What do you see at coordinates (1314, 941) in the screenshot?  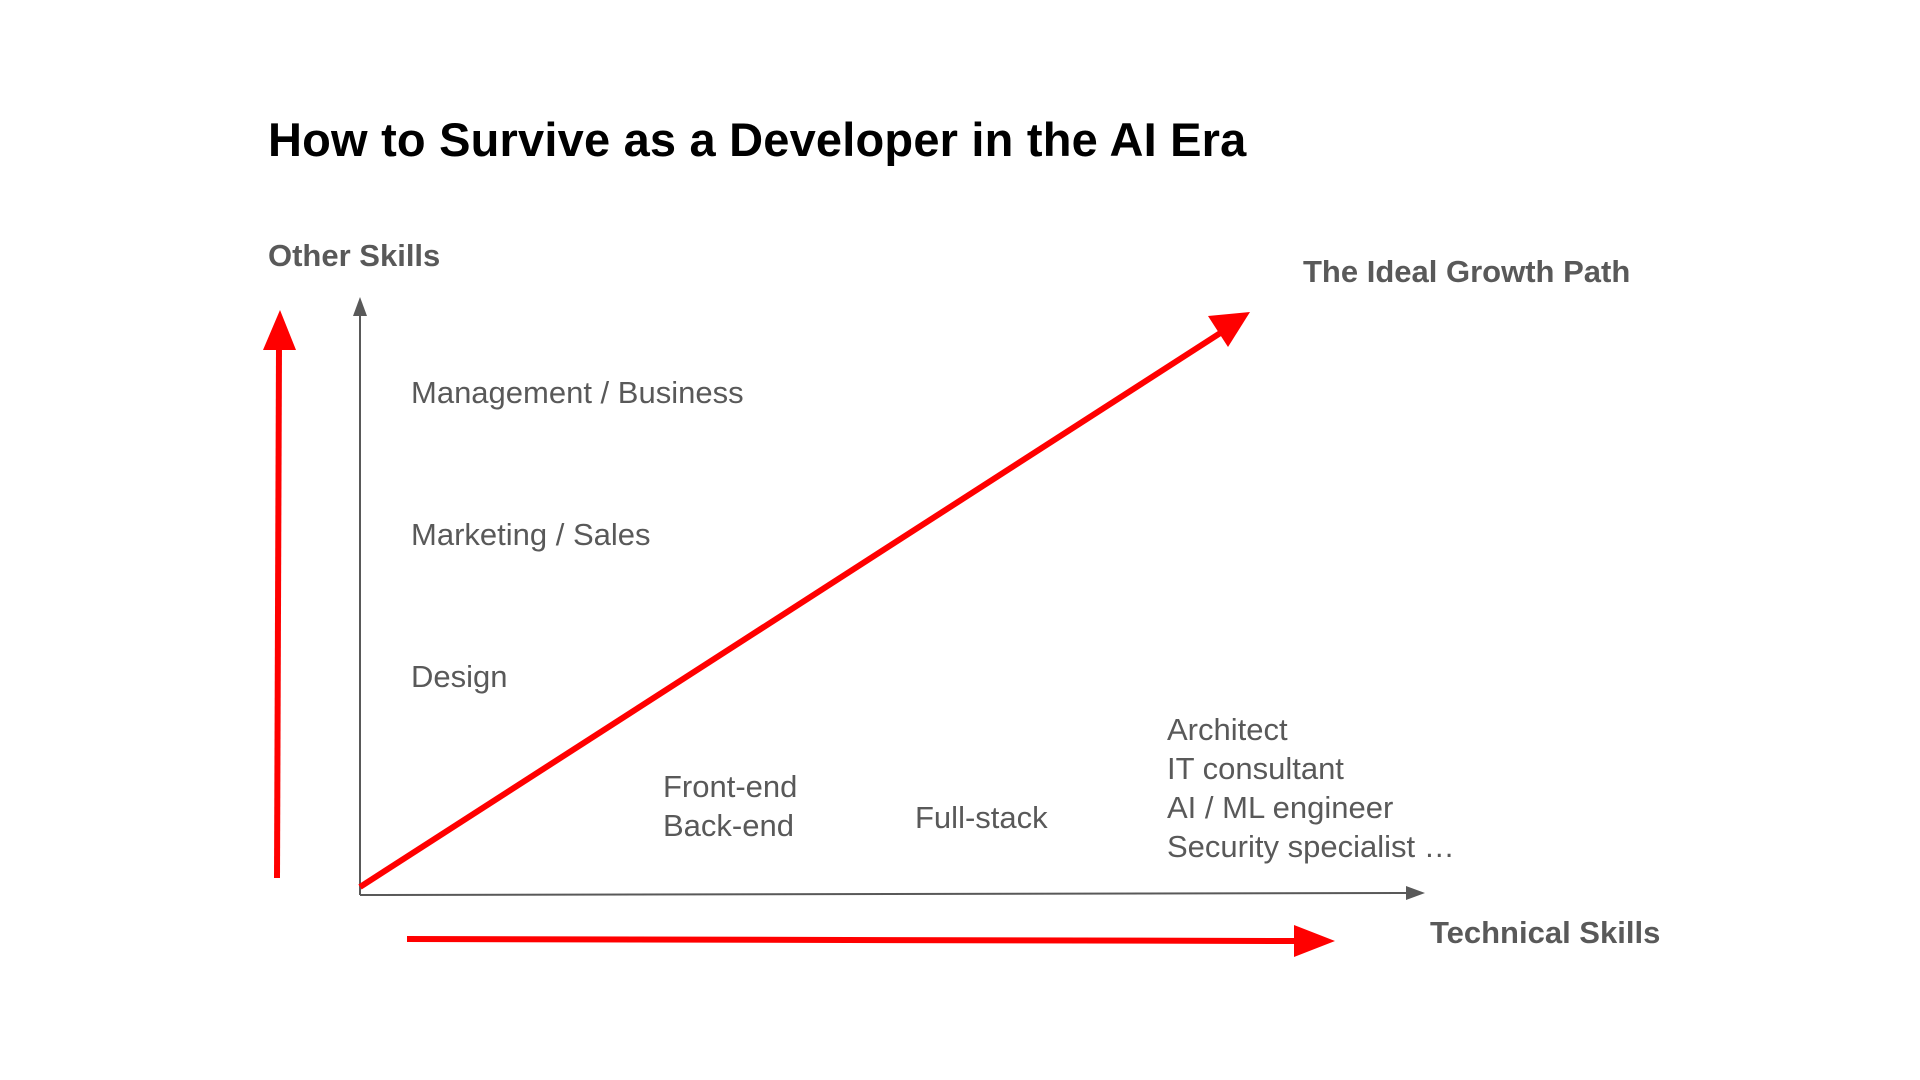 I see `technical-skills-arrowhead` at bounding box center [1314, 941].